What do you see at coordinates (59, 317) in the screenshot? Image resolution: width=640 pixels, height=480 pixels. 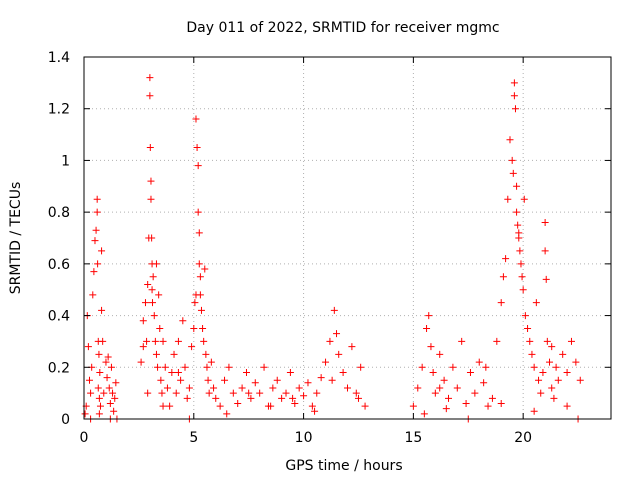 I see `y-tick-label: 0.4` at bounding box center [59, 317].